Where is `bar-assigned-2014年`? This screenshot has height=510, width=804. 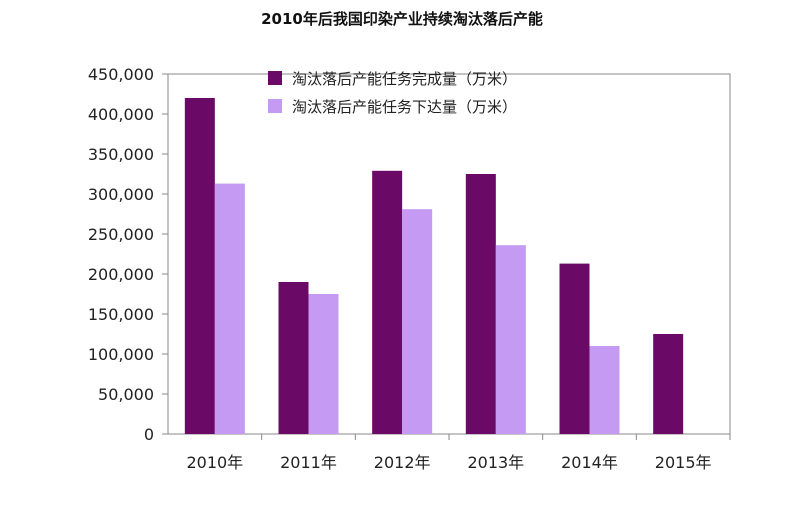
bar-assigned-2014年 is located at coordinates (604, 390).